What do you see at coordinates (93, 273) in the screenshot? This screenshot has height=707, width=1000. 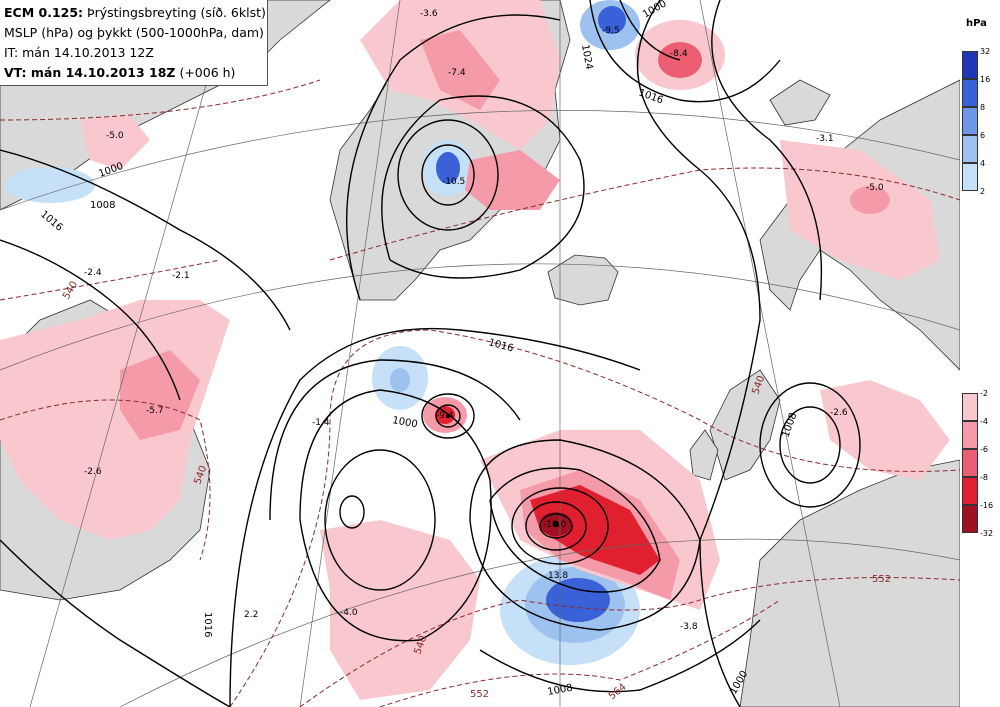 I see `tendency-label: -2.4` at bounding box center [93, 273].